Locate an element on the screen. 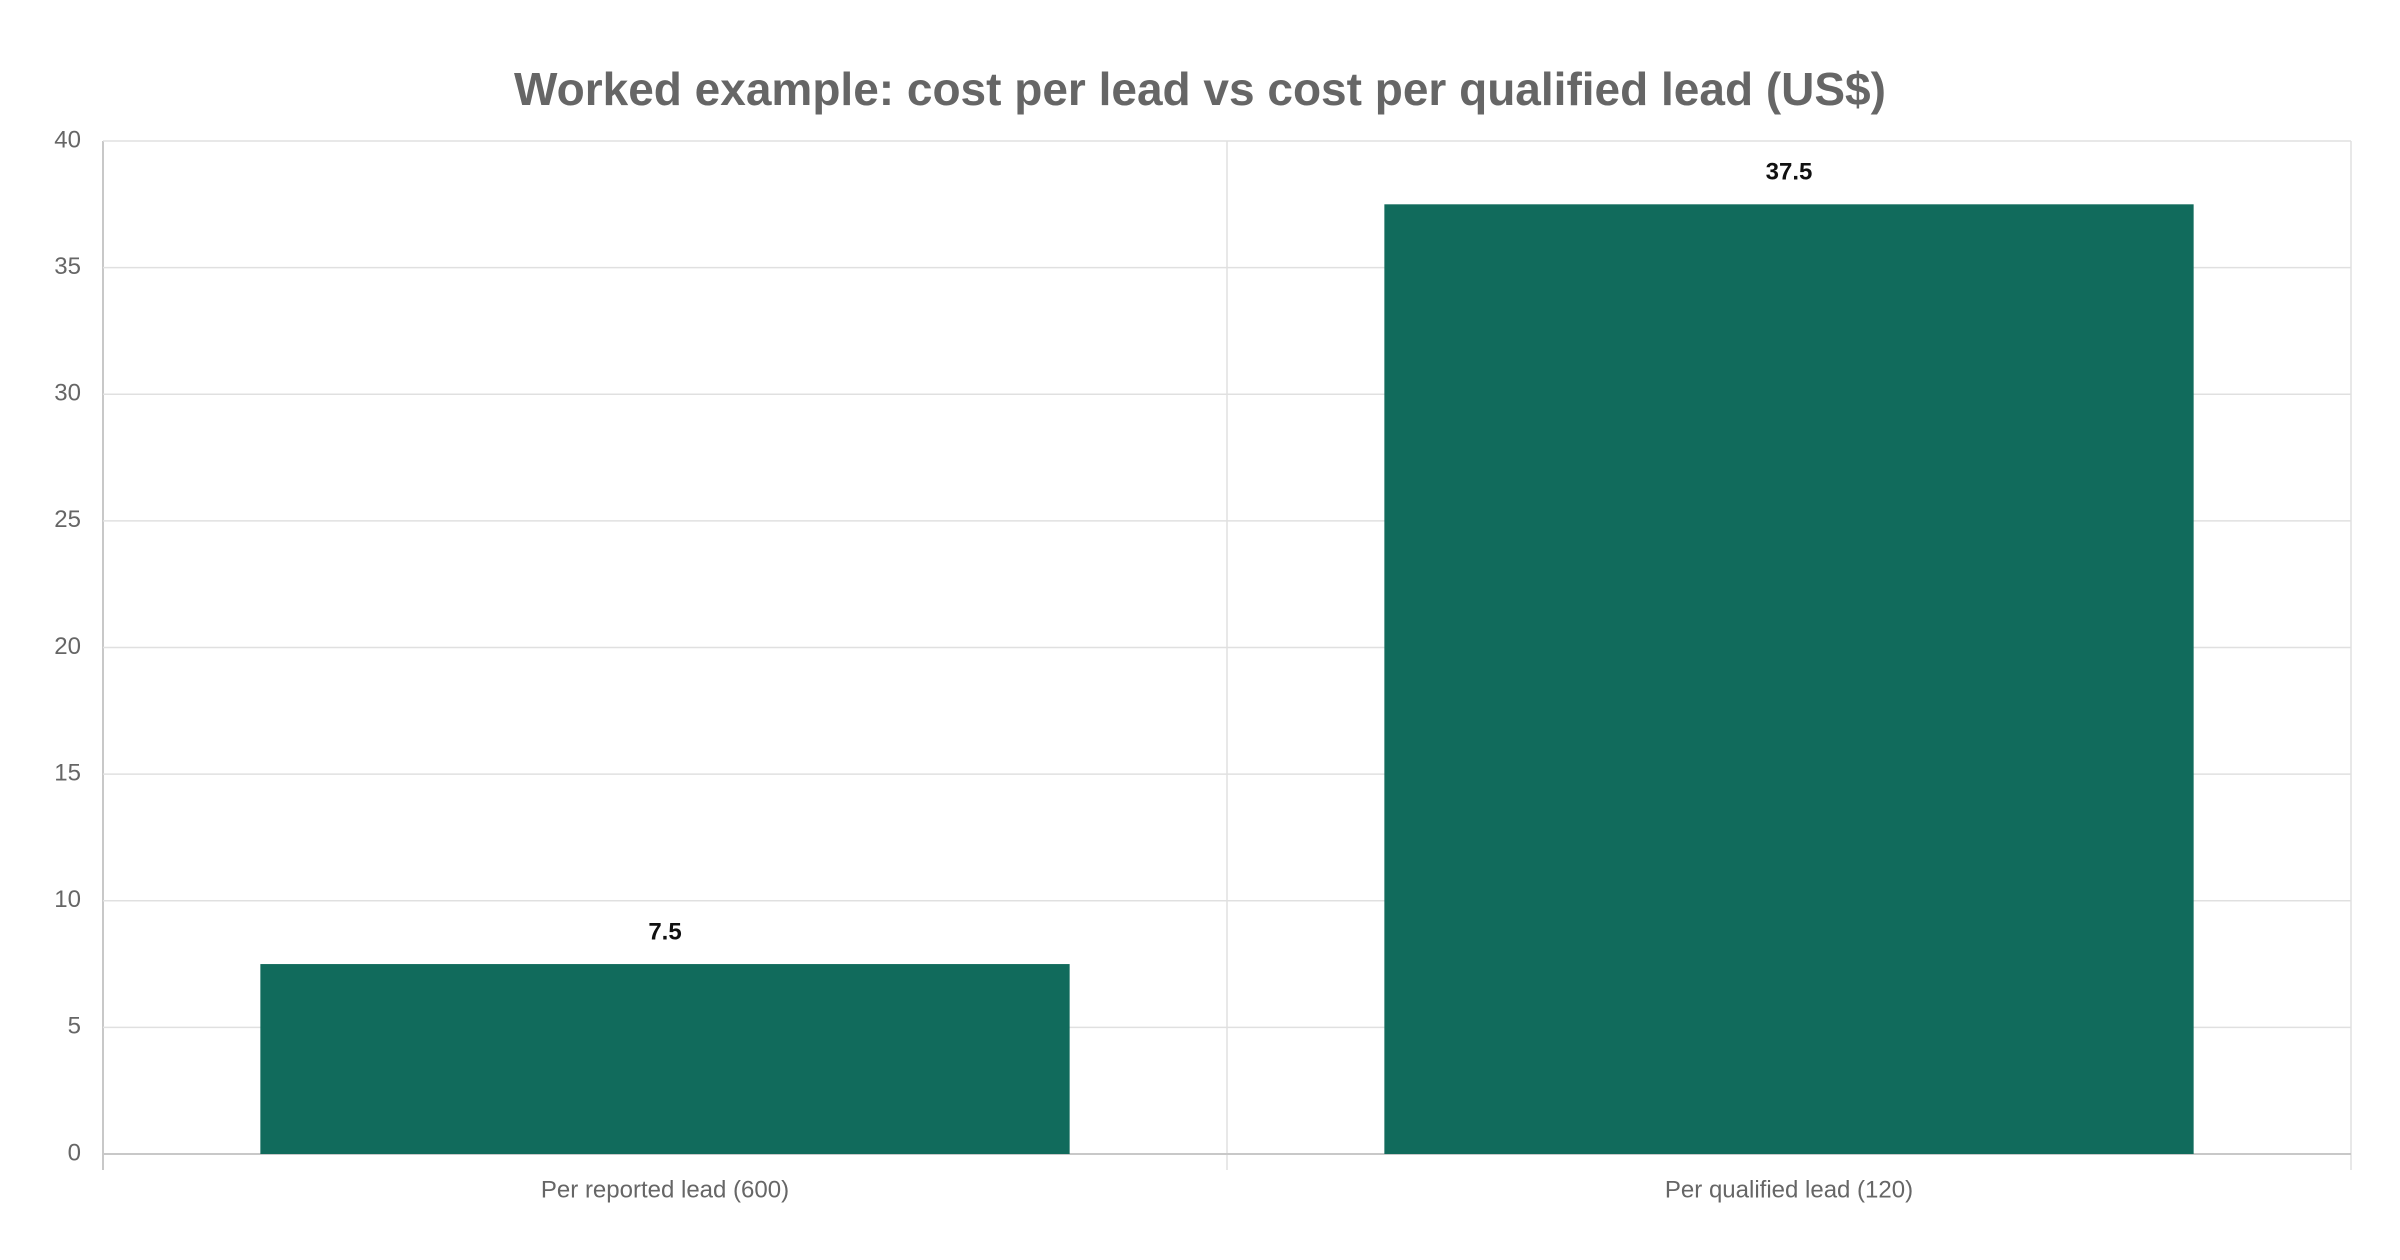  y-tick-label: 15 is located at coordinates (67, 772).